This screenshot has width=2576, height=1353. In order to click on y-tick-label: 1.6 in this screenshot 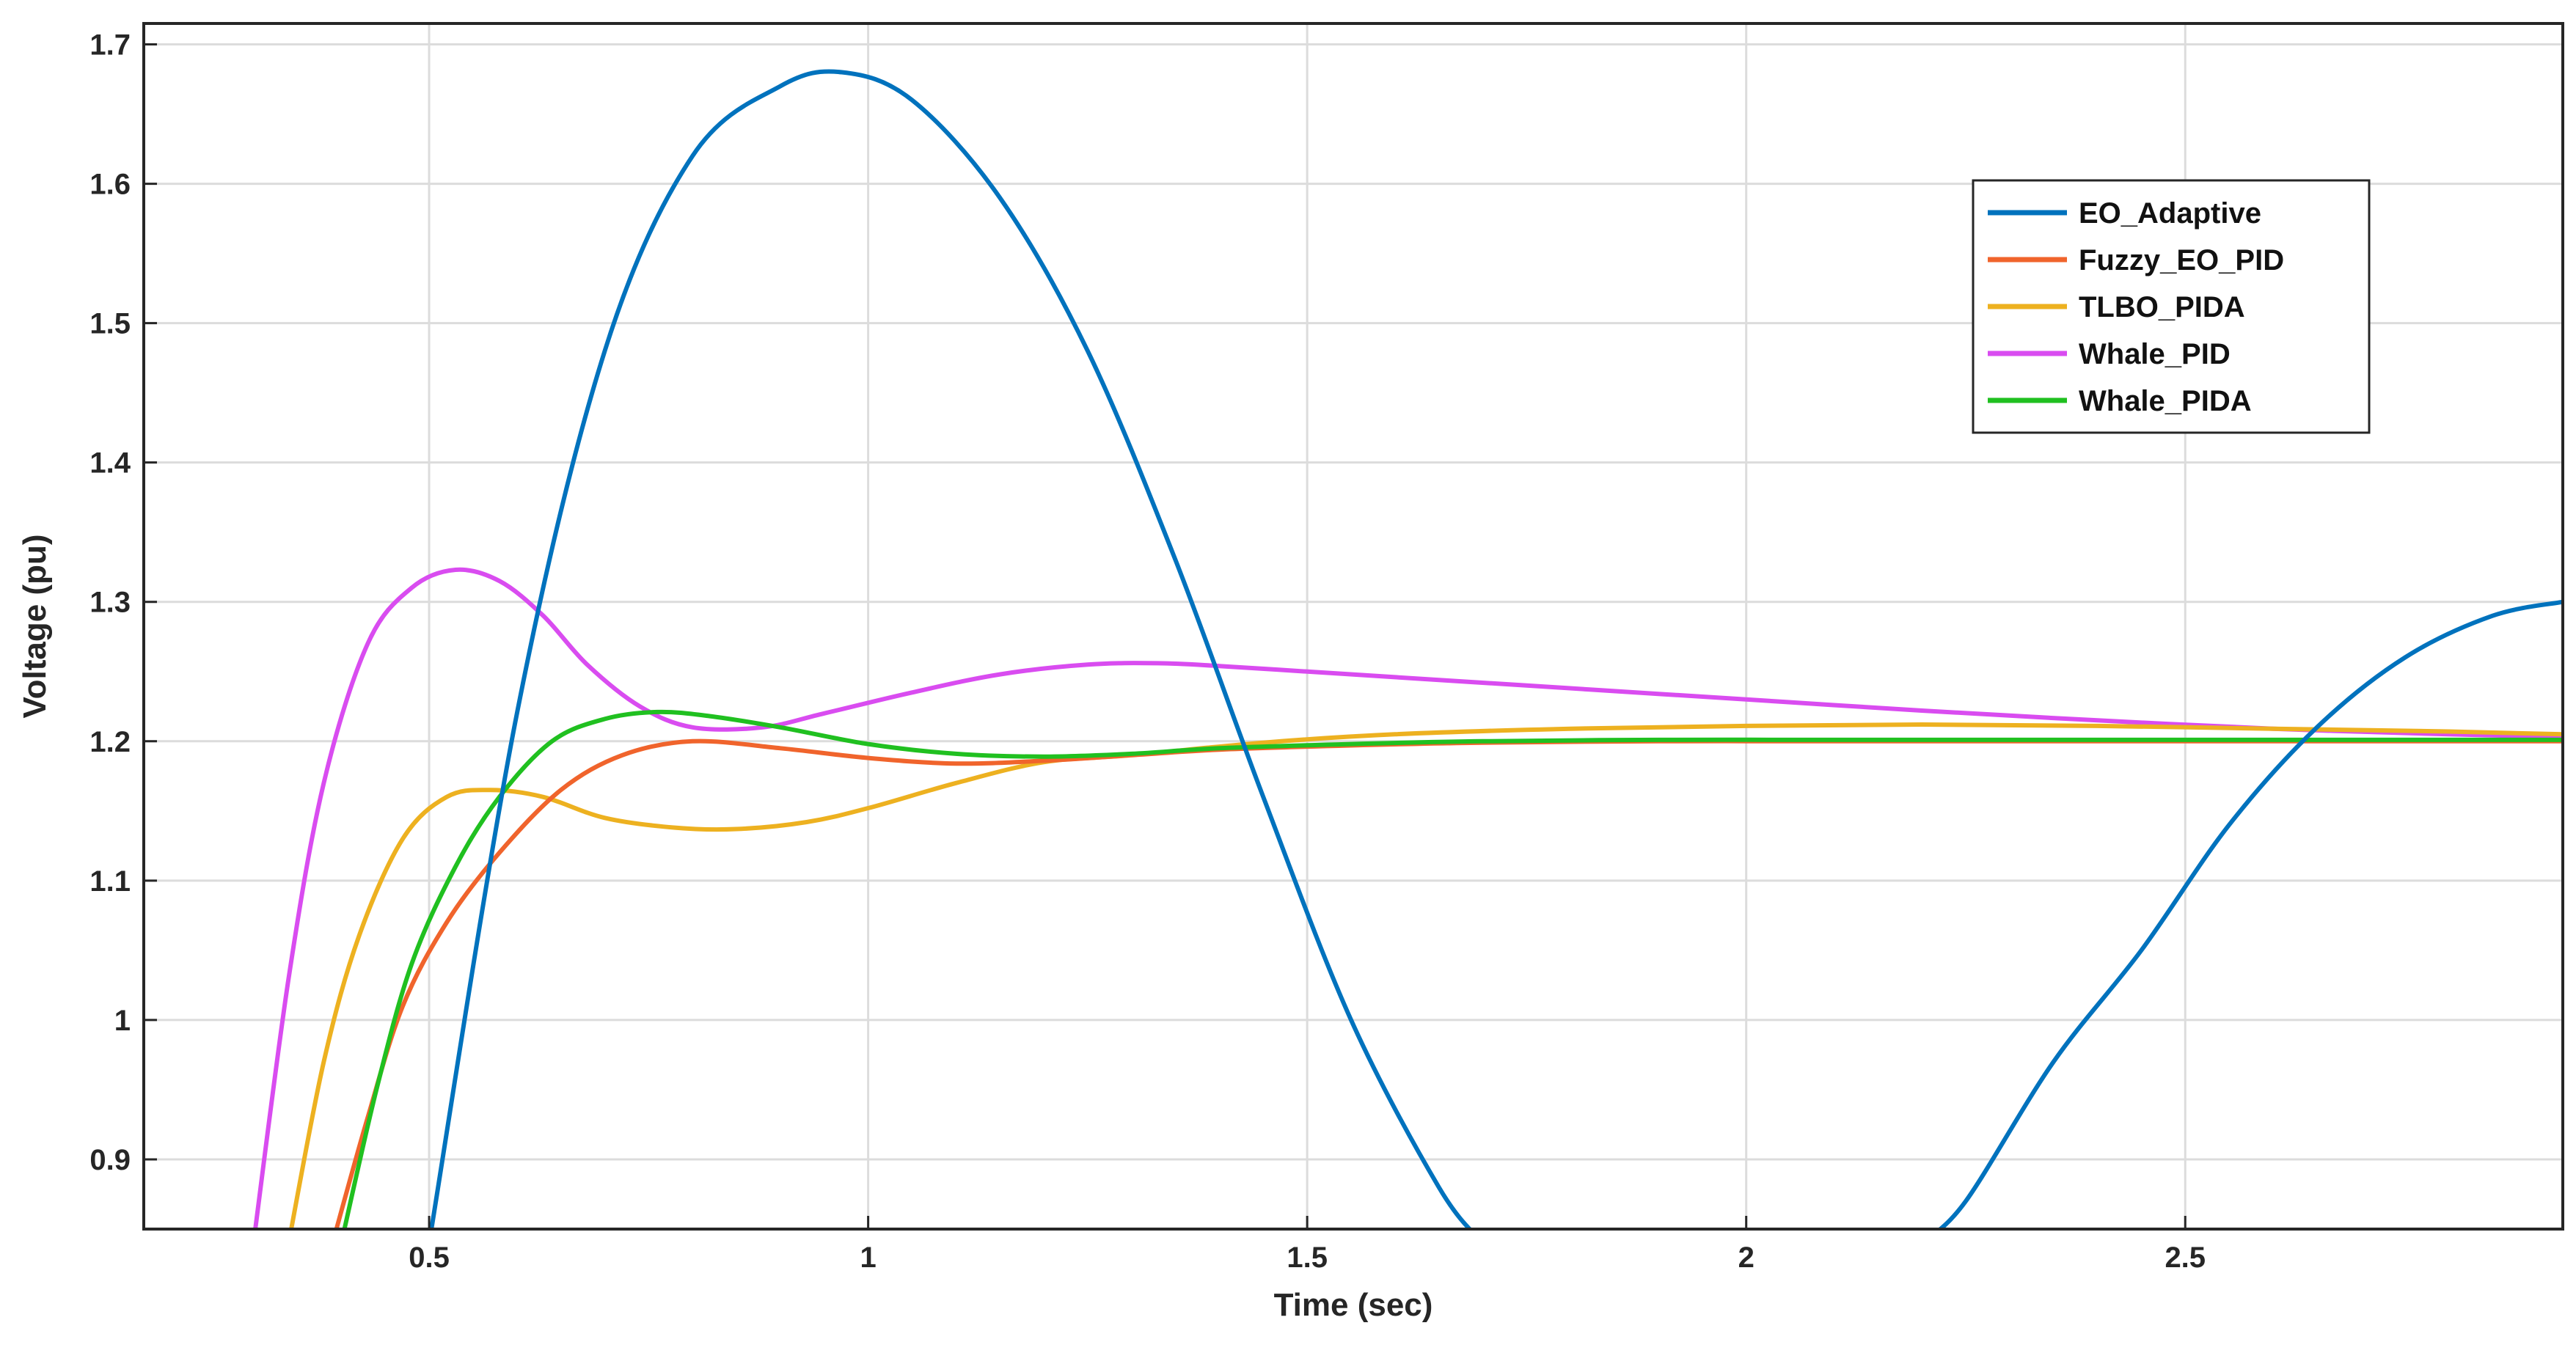, I will do `click(110, 185)`.